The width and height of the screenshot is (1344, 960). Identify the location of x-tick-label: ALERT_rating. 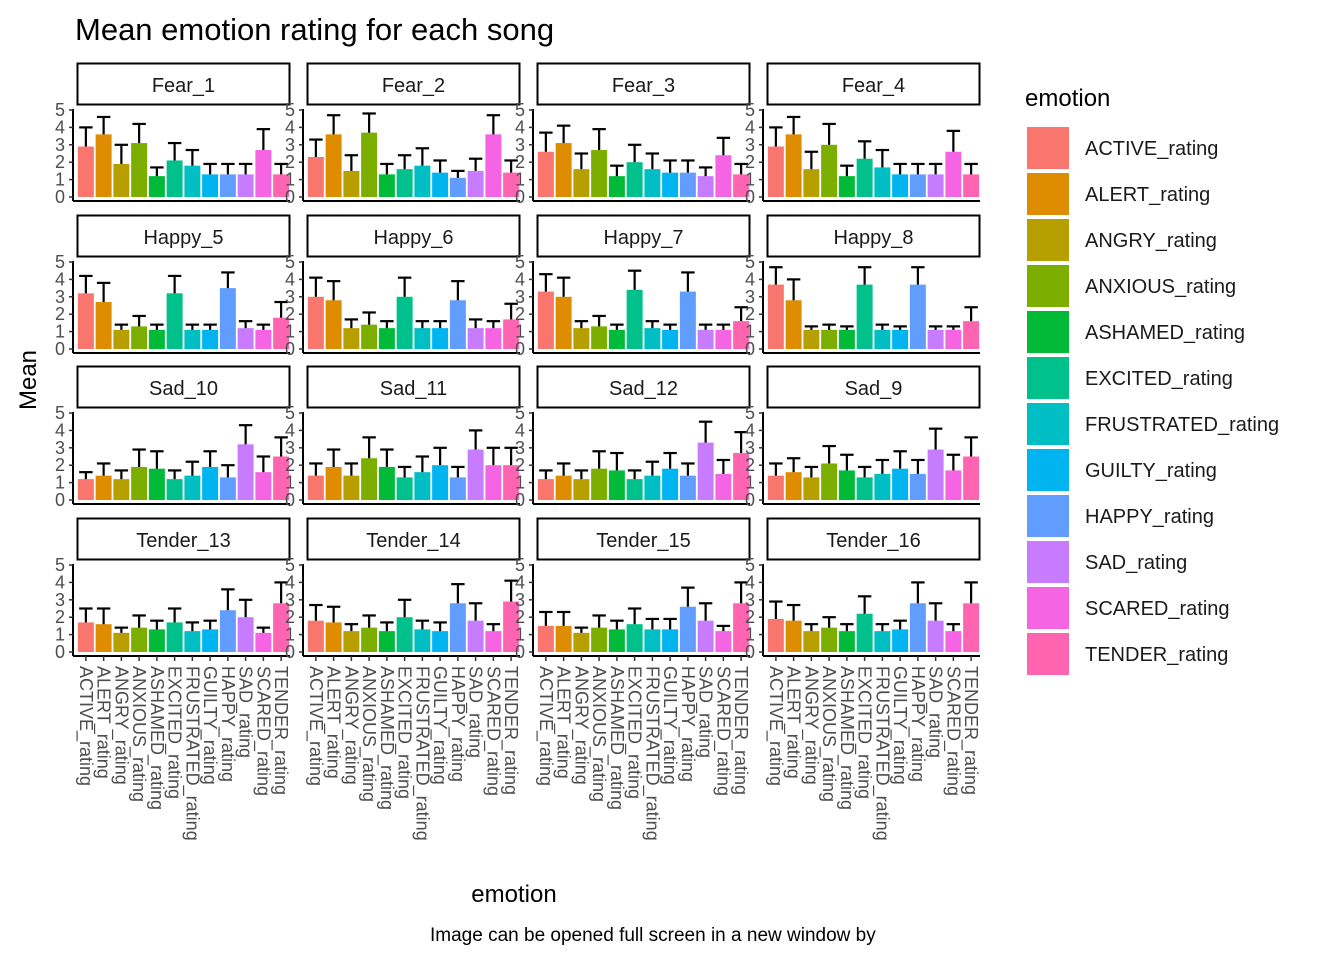
(793, 722).